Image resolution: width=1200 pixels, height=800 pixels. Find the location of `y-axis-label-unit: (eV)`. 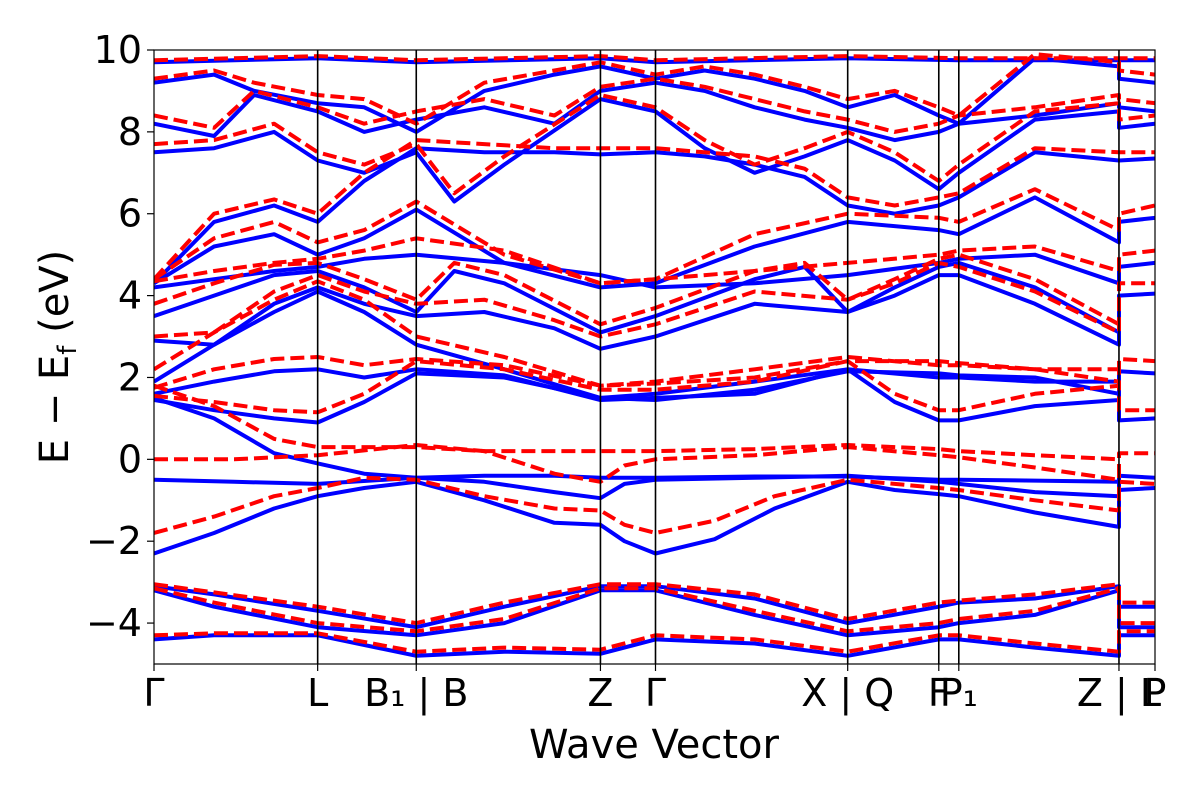

y-axis-label-unit: (eV) is located at coordinates (55, 298).